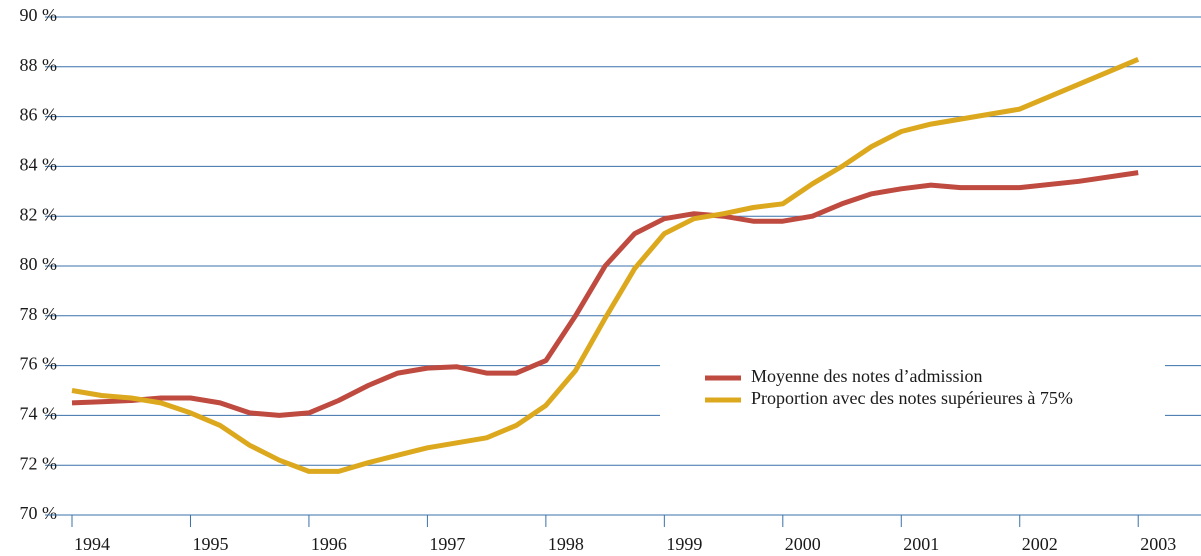 Image resolution: width=1201 pixels, height=556 pixels. I want to click on legend-label: Moyenne des notes d’admission, so click(866, 376).